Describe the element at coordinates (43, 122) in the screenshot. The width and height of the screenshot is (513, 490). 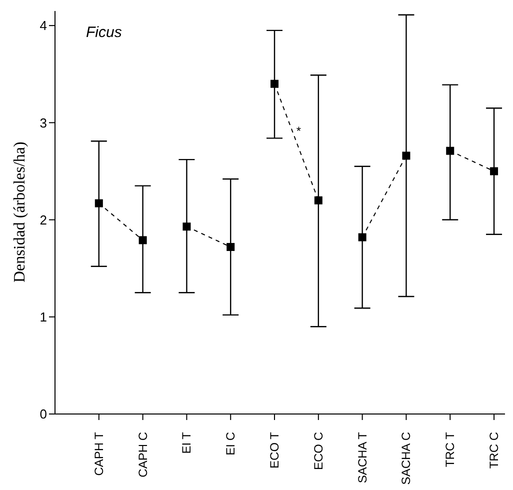
I see `y-tick-label: 3` at that location.